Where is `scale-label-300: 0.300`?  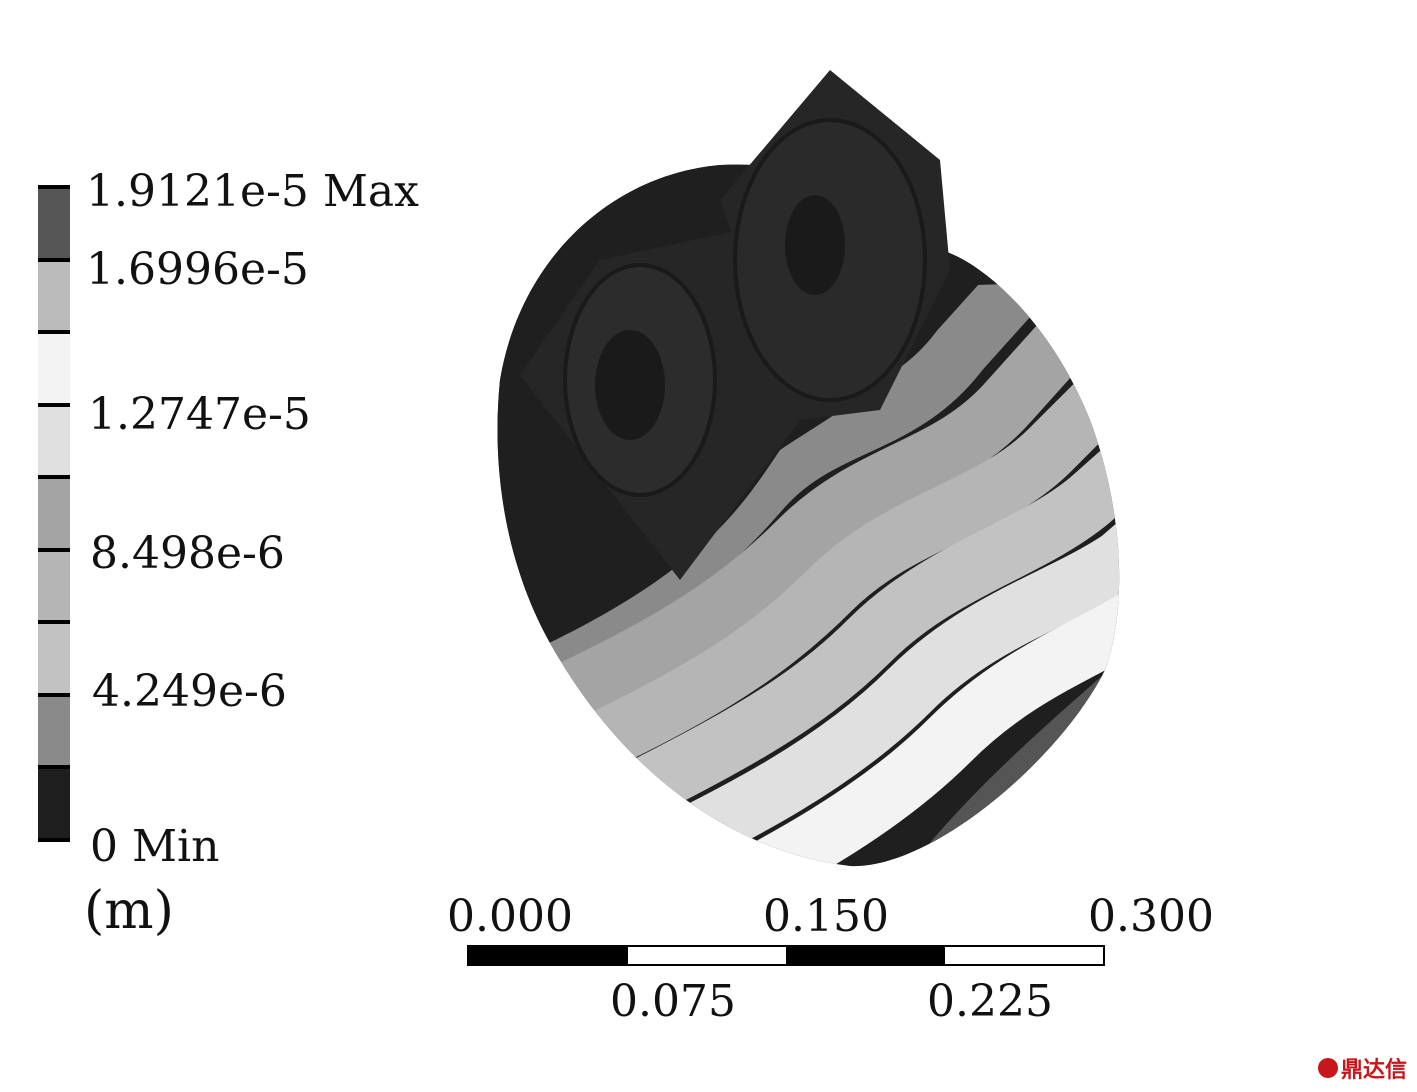
scale-label-300: 0.300 is located at coordinates (1151, 916).